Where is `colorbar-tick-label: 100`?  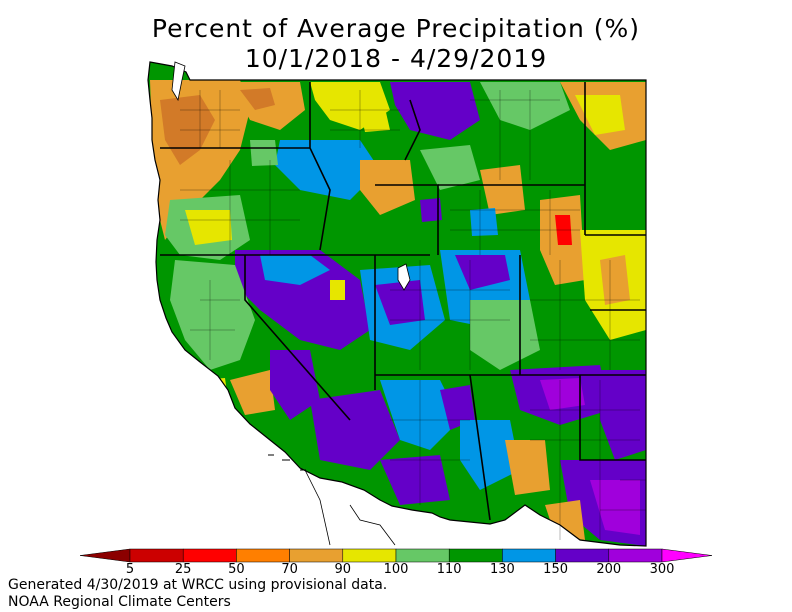 colorbar-tick-label: 100 is located at coordinates (396, 569).